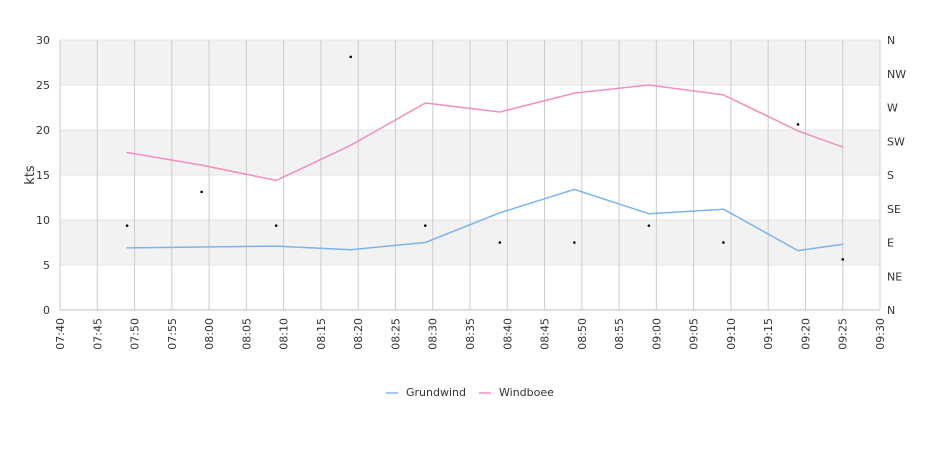  What do you see at coordinates (433, 334) in the screenshot?
I see `x-tick-label: 08:30` at bounding box center [433, 334].